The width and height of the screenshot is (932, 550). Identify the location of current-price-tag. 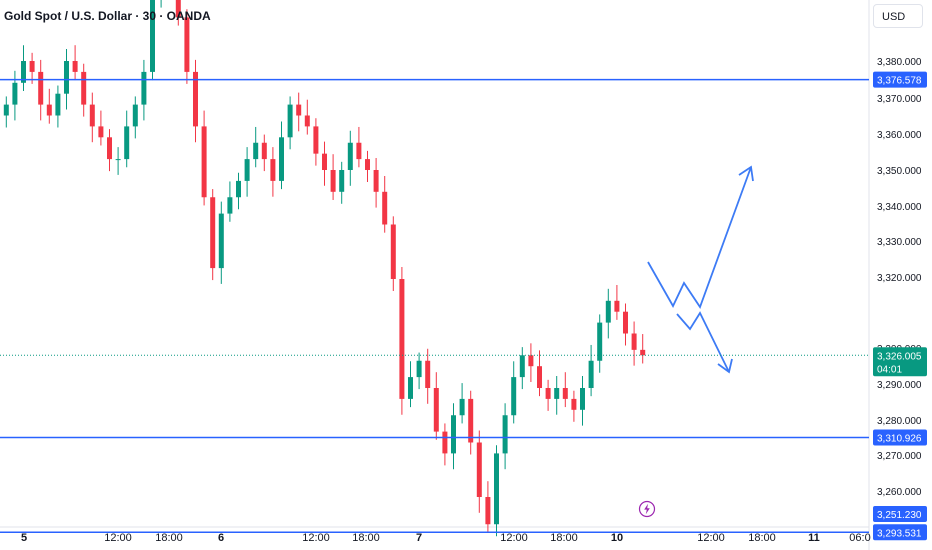
(900, 362).